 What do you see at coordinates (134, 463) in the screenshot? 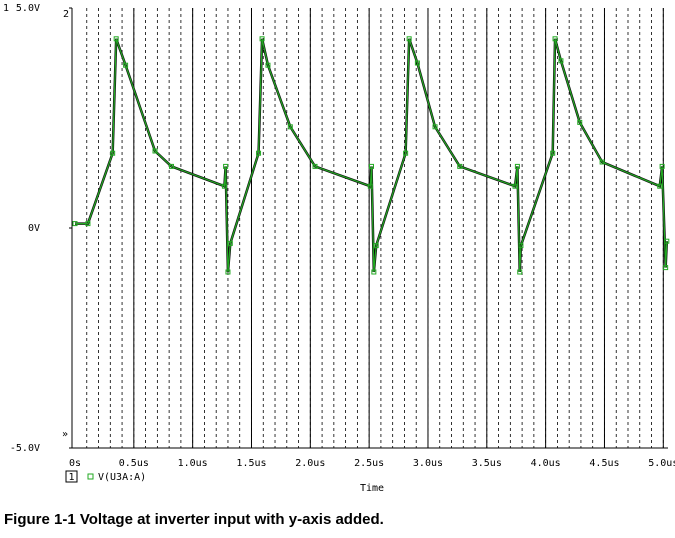
I see `x-tick-label: 0.5us` at bounding box center [134, 463].